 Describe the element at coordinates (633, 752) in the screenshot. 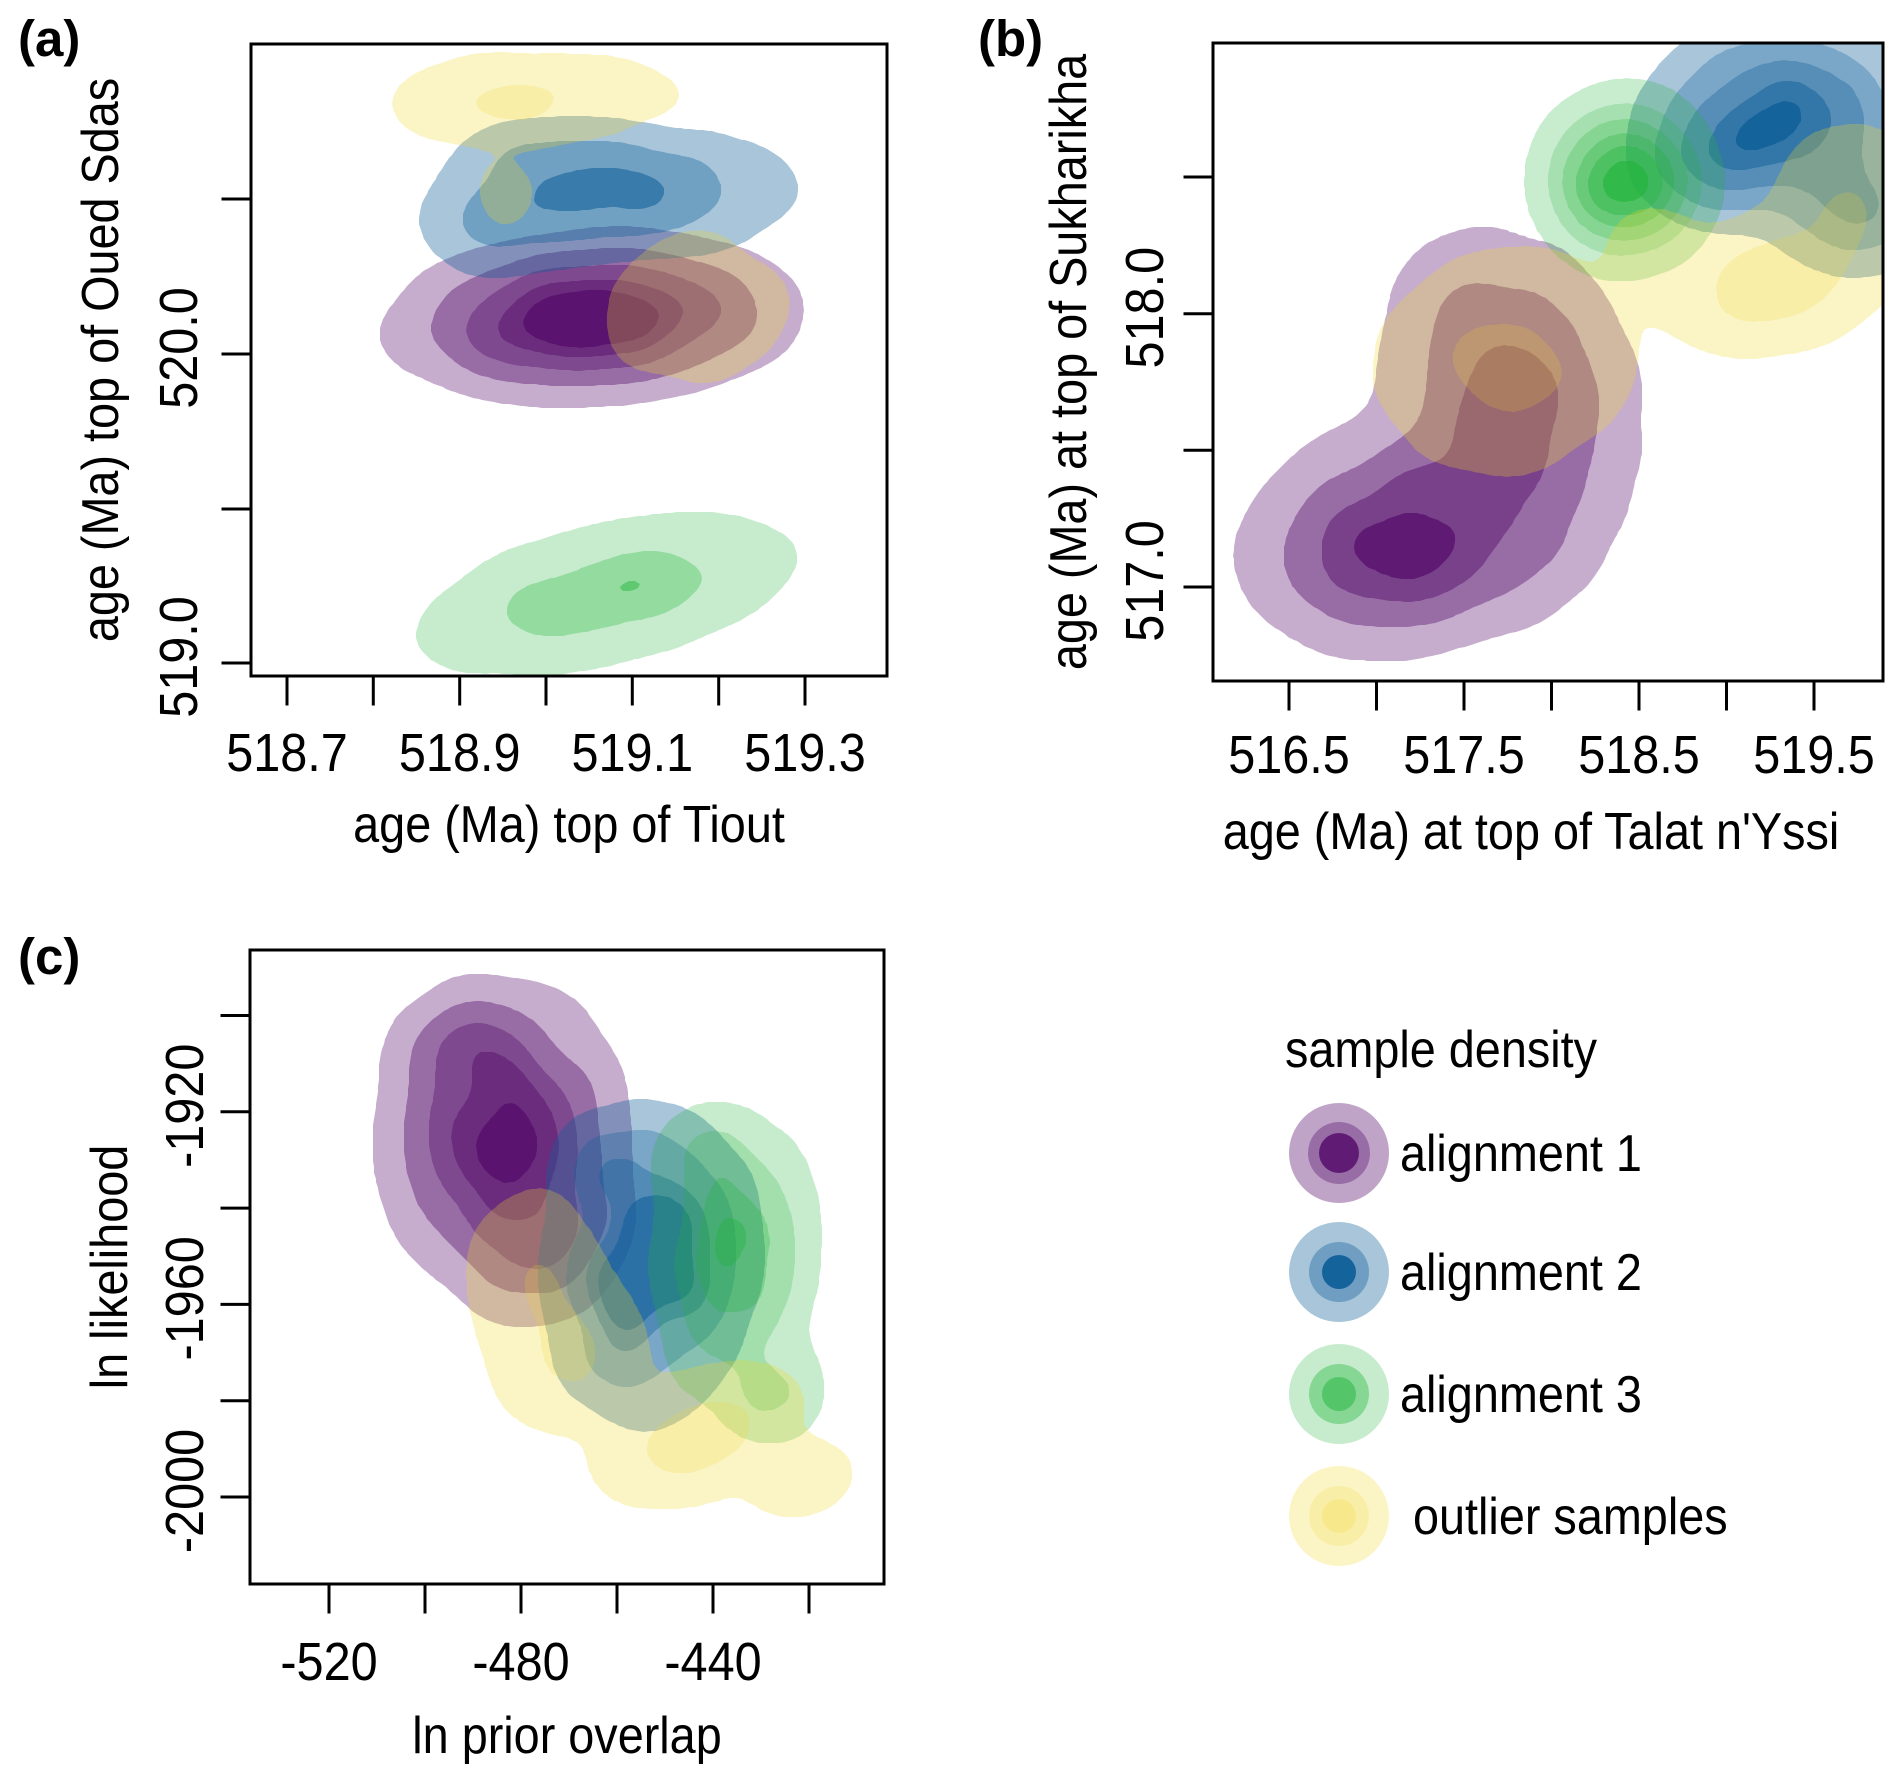

I see `svg-text: 519.1` at that location.